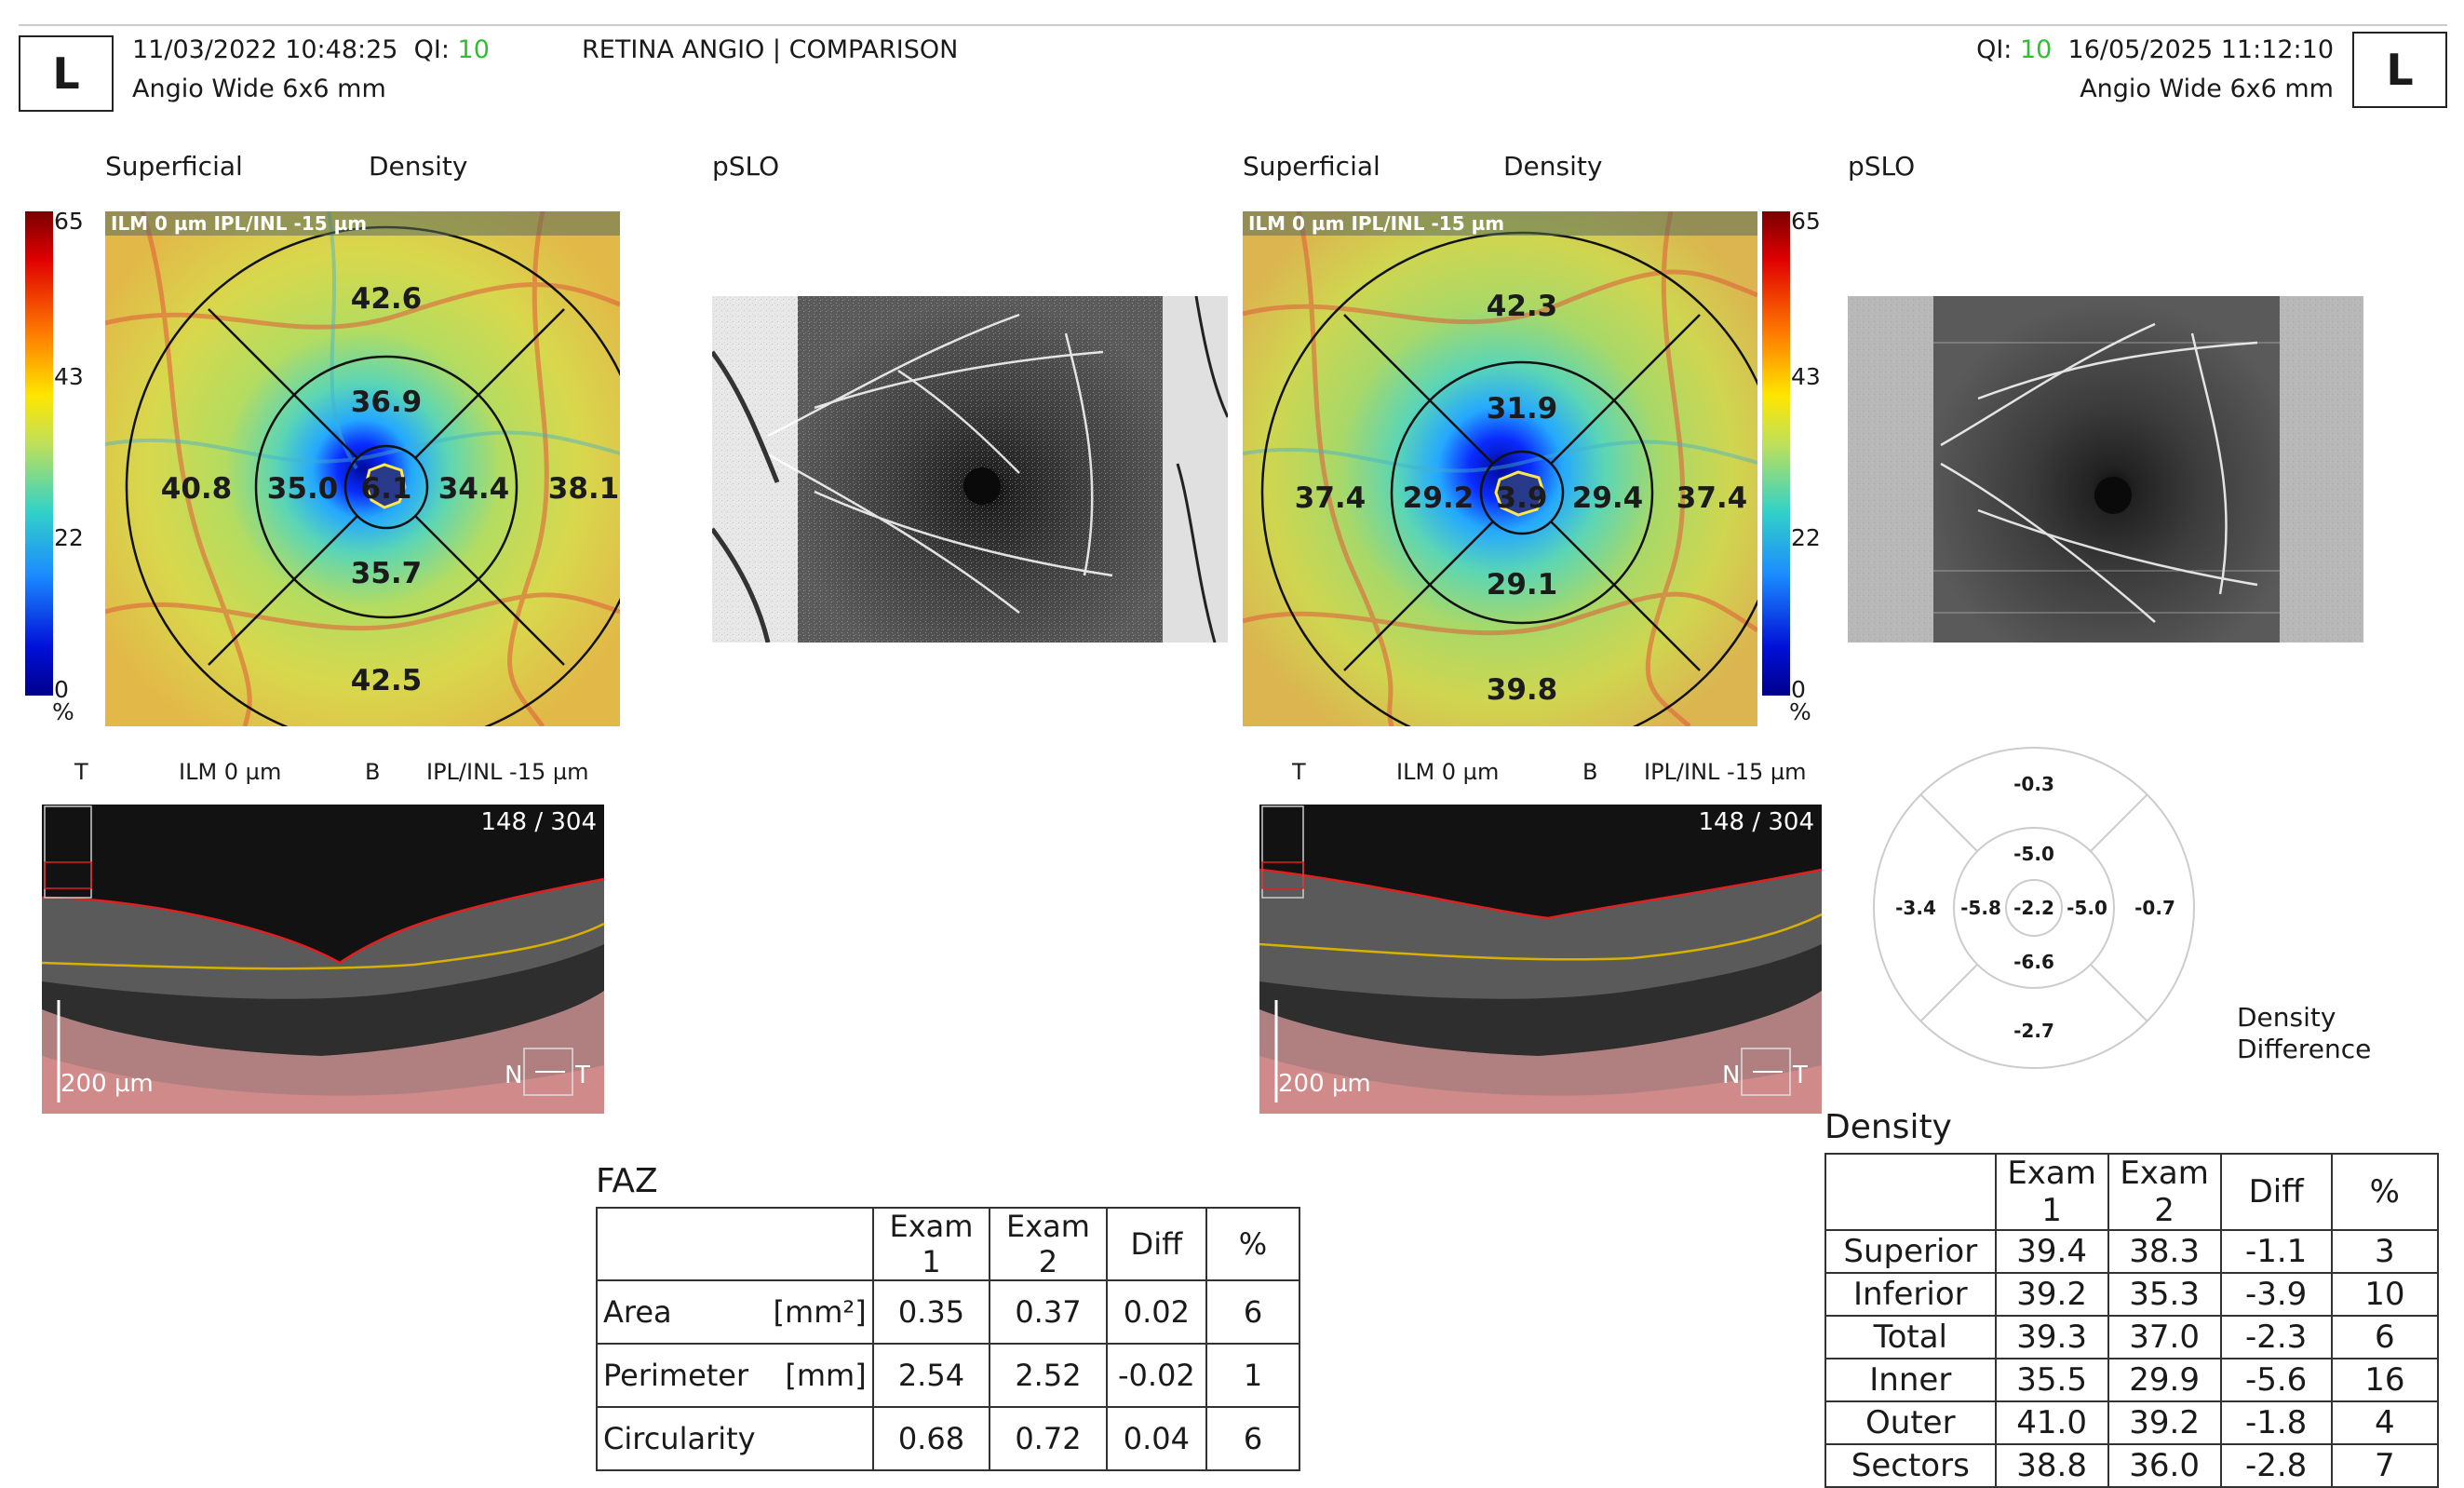 The image size is (2464, 1488). What do you see at coordinates (303, 489) in the screenshot?
I see `sector-inner-temporal: 35.0` at bounding box center [303, 489].